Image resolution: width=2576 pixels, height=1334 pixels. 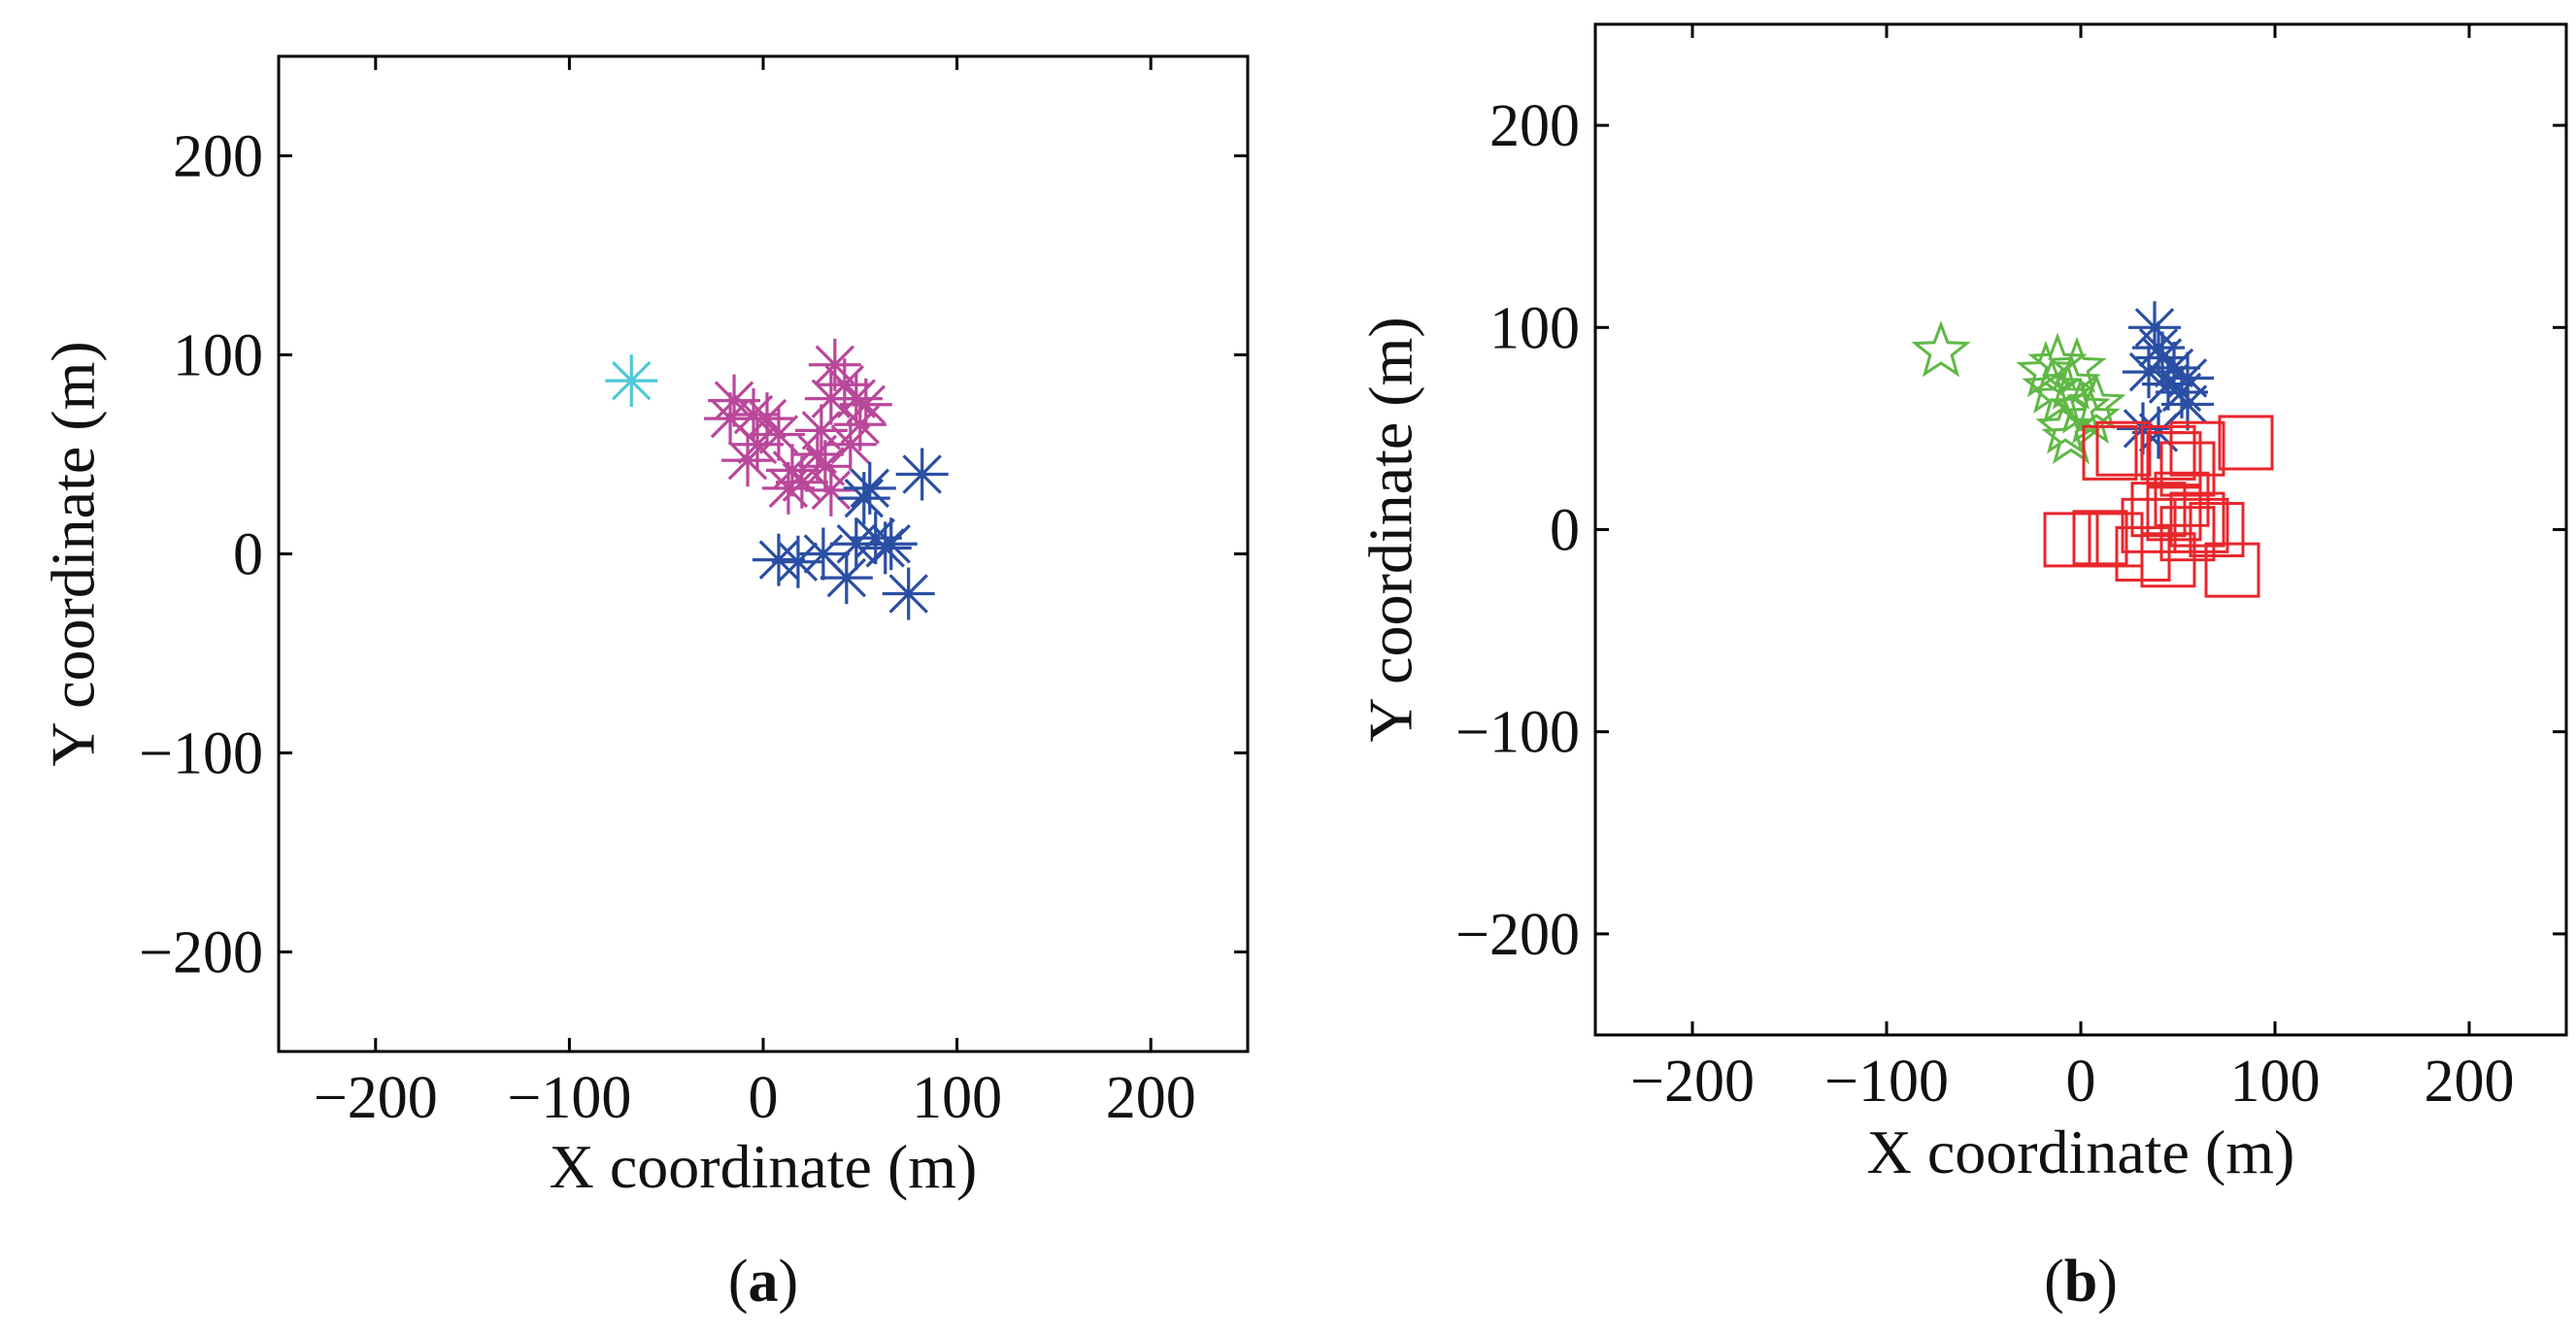 I want to click on caption-a: (a), so click(x=763, y=1282).